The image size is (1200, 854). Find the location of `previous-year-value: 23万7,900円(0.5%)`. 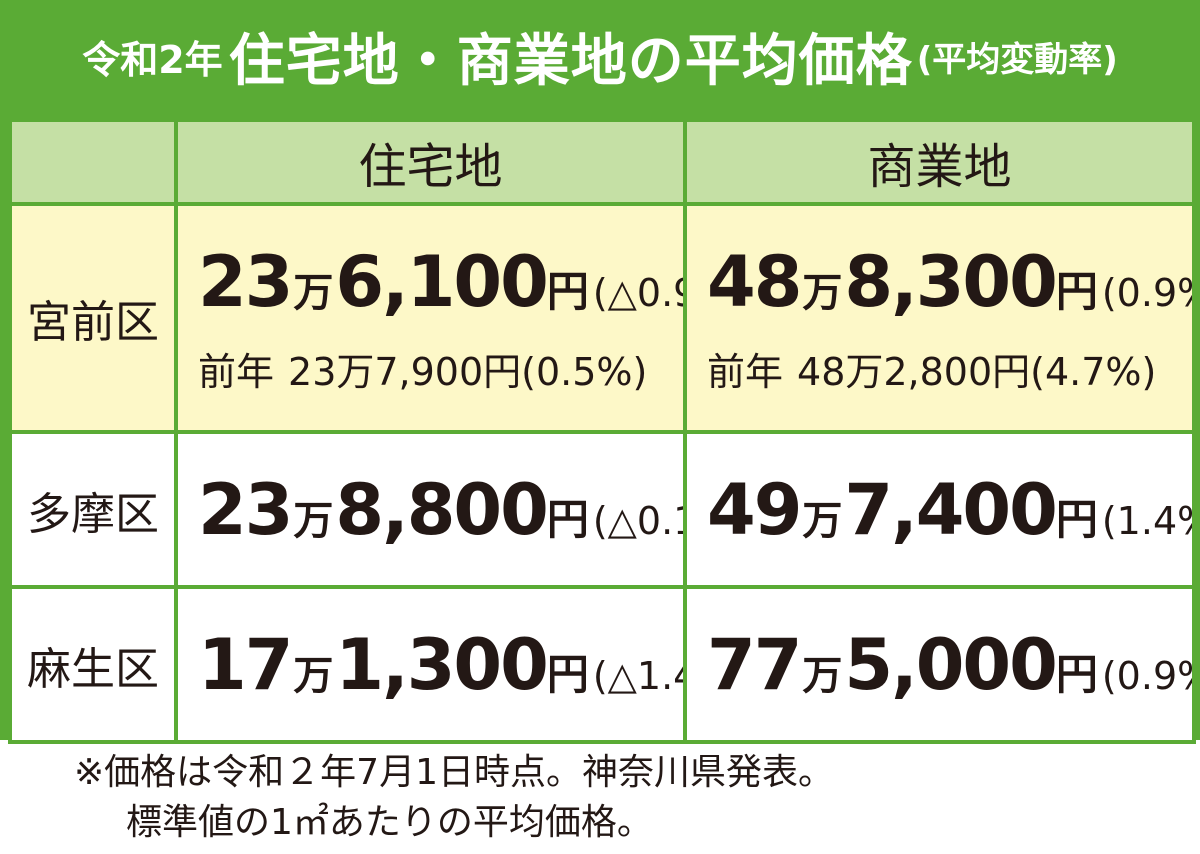

previous-year-value: 23万7,900円(0.5%) is located at coordinates (468, 371).